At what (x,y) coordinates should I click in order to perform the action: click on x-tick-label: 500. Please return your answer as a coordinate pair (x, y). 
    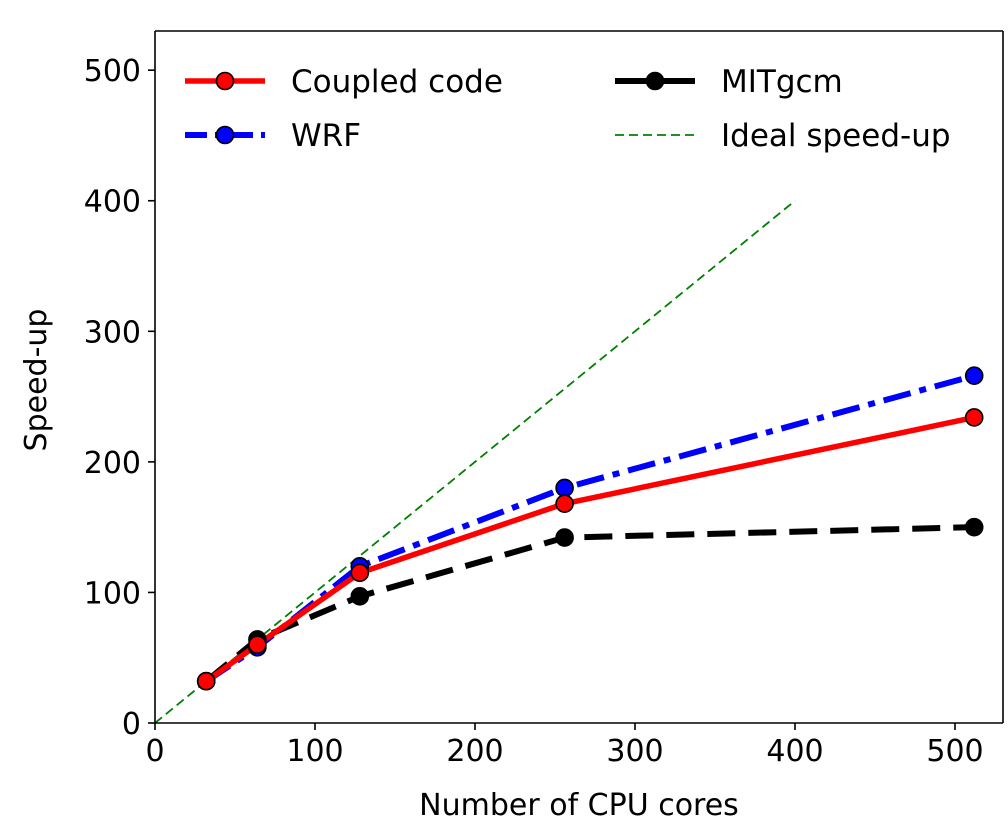
    Looking at the image, I should click on (954, 751).